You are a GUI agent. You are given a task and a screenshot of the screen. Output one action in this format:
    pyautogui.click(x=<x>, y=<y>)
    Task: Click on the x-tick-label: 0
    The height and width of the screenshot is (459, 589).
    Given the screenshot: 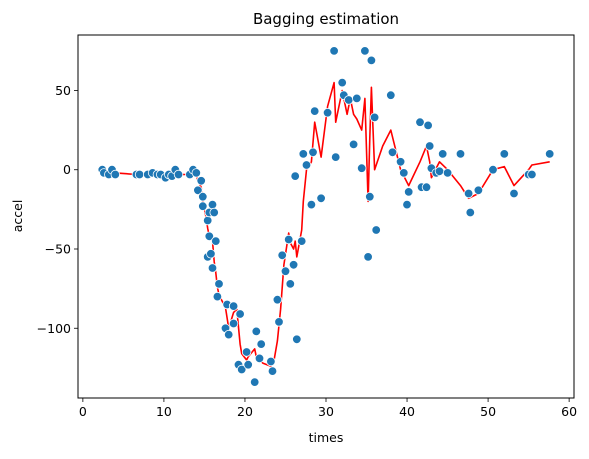 What is the action you would take?
    pyautogui.click(x=83, y=411)
    